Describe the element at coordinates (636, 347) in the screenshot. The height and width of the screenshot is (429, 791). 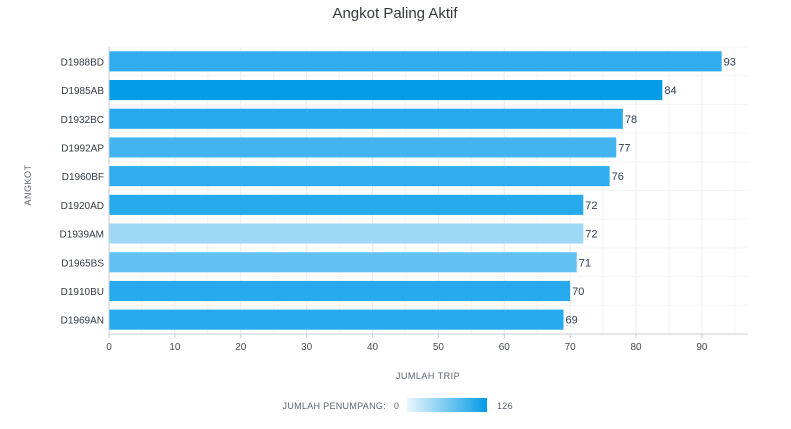
I see `x-tick-label: 80` at that location.